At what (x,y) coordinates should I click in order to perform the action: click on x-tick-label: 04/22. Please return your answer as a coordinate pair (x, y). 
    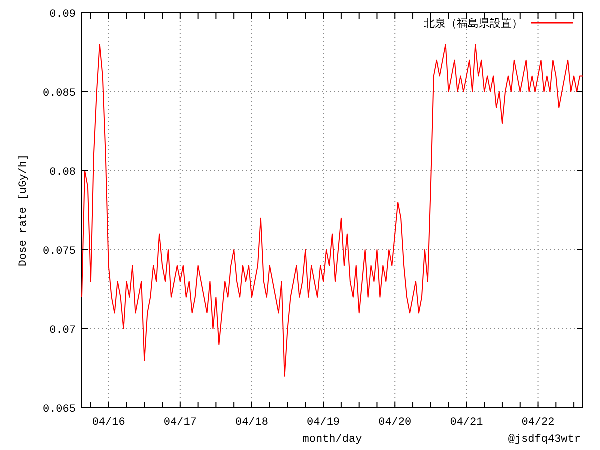
    Looking at the image, I should click on (538, 423).